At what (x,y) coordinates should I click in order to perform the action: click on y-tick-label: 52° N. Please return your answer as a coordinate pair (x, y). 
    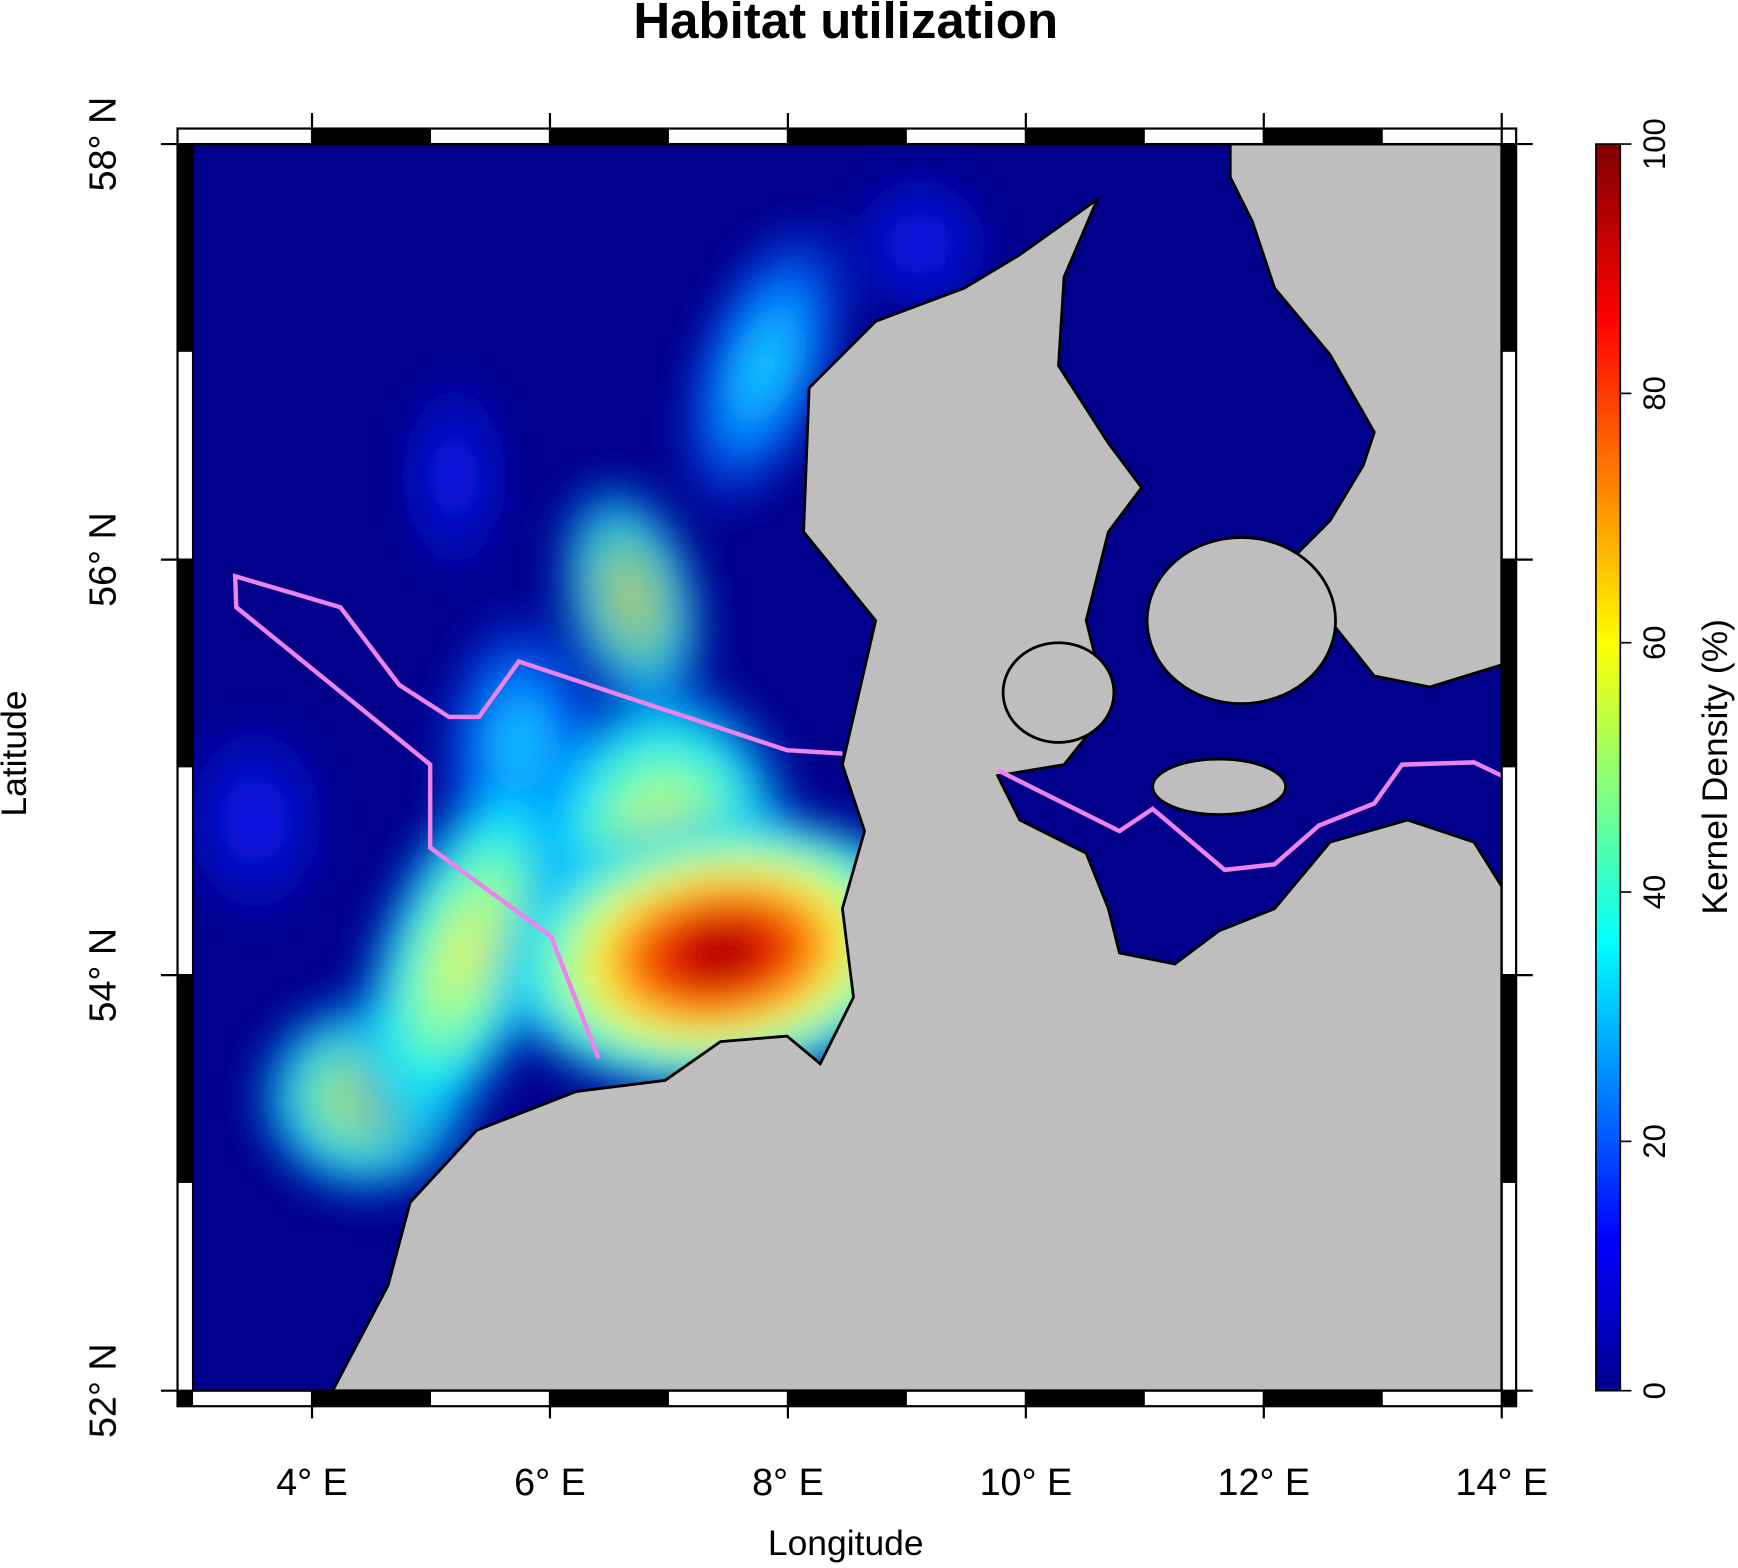
    Looking at the image, I should click on (102, 1390).